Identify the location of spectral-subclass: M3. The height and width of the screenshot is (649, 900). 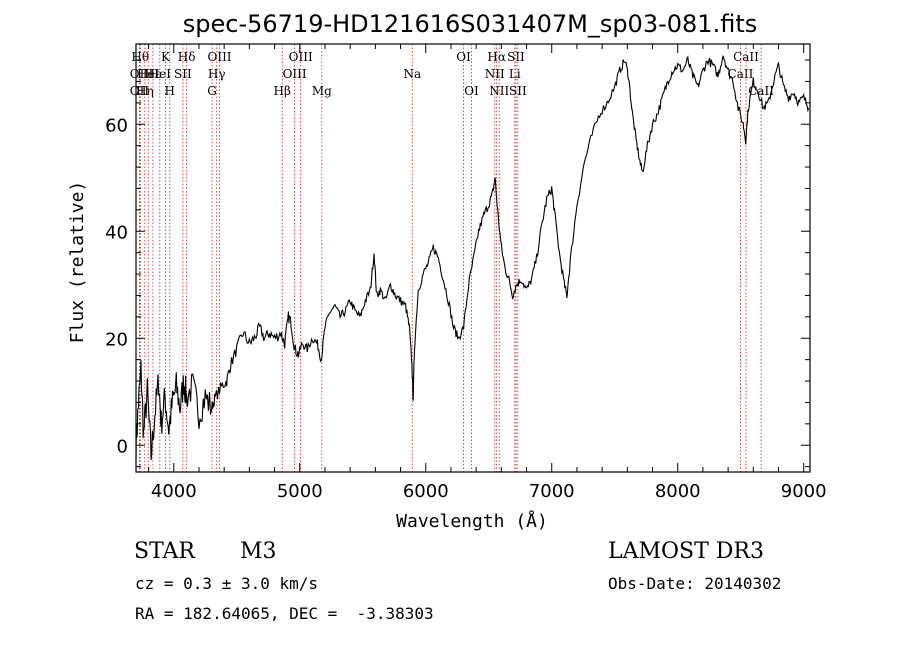
(258, 551).